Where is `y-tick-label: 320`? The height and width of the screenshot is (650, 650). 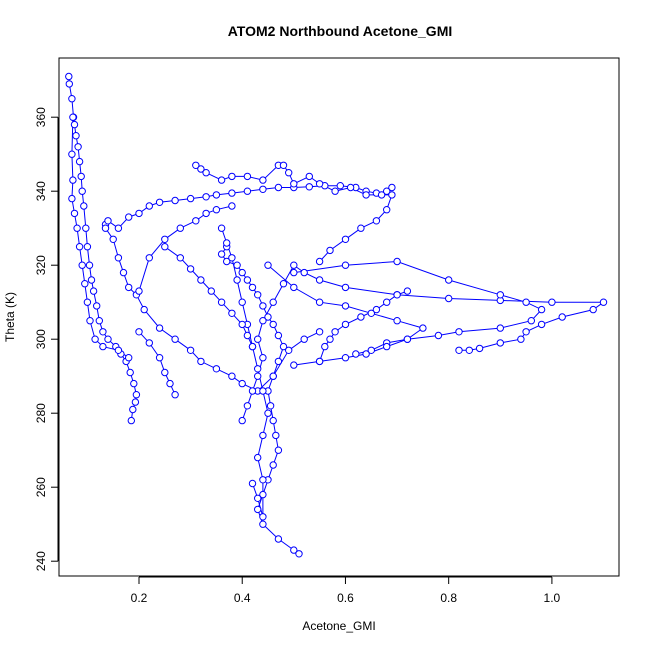 y-tick-label: 320 is located at coordinates (41, 265).